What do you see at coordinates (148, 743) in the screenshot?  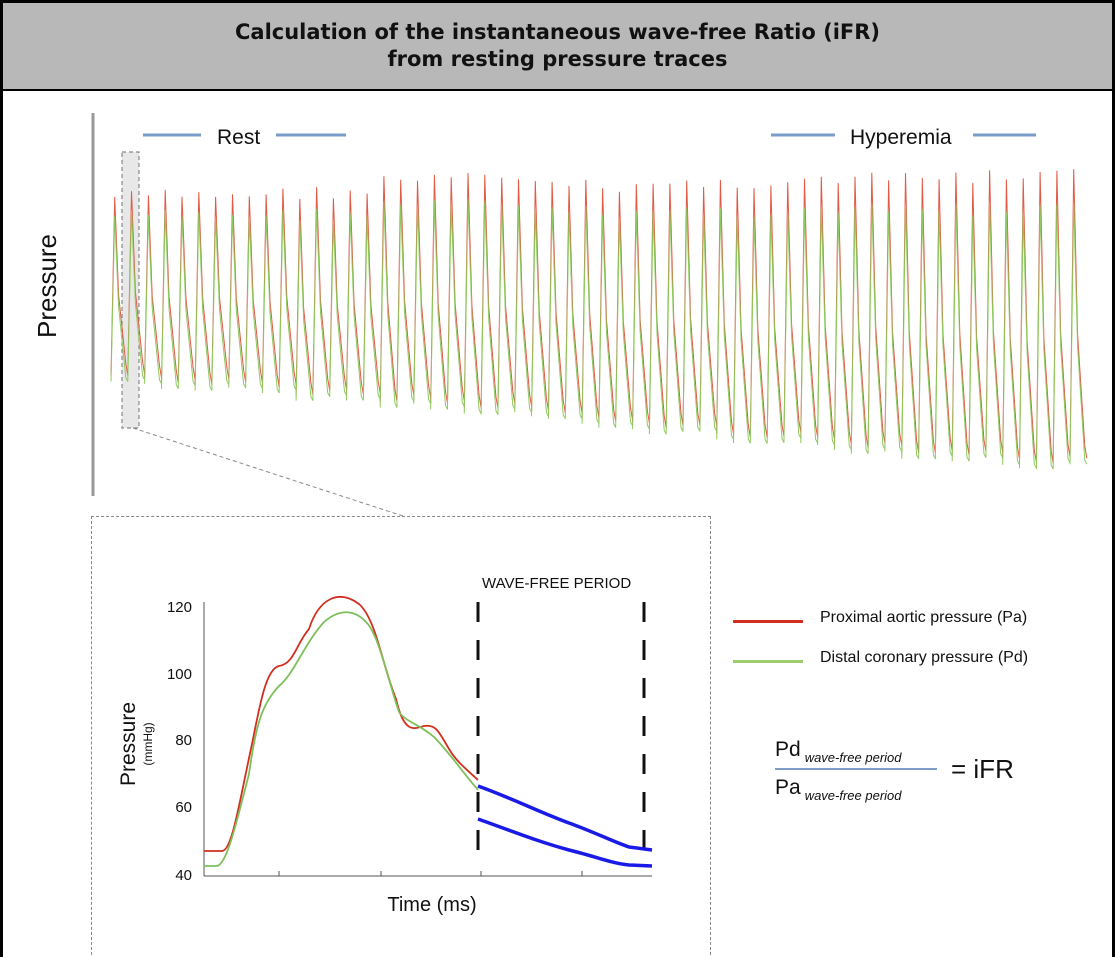 I see `inset-y-unit: (mmHg)` at bounding box center [148, 743].